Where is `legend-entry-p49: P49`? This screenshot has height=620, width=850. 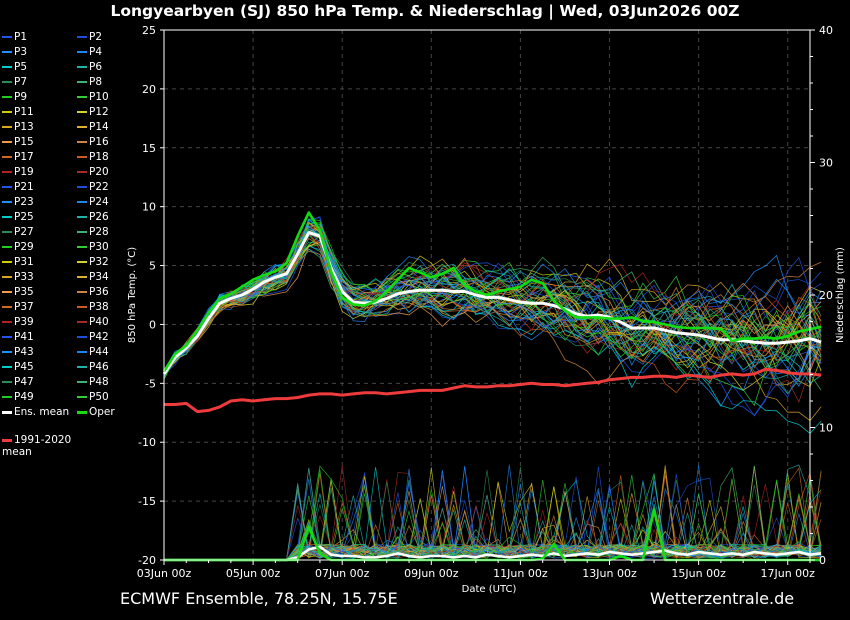
legend-entry-p49: P49 is located at coordinates (18, 397).